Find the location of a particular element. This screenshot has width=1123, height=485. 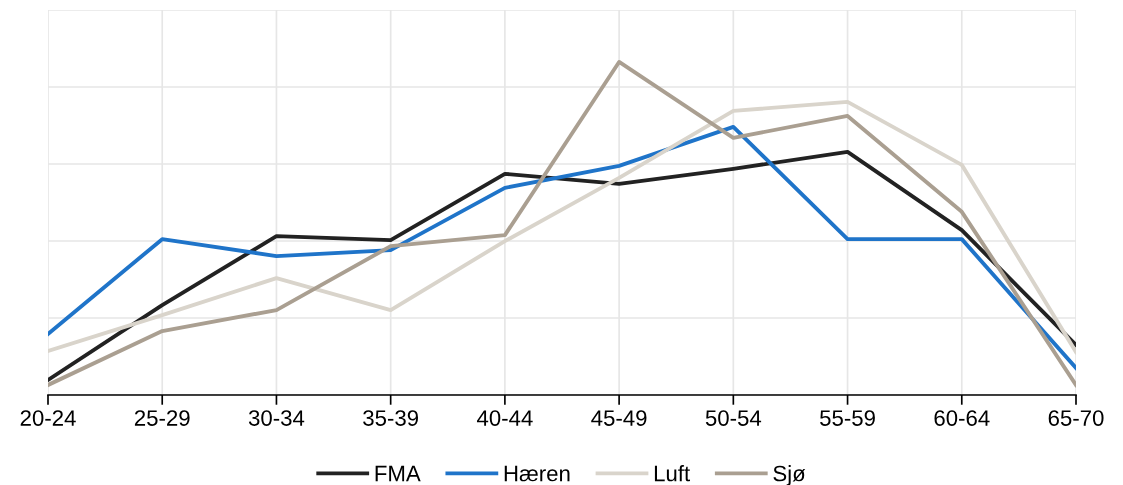

x-tick-label: 55-59 is located at coordinates (847, 418).